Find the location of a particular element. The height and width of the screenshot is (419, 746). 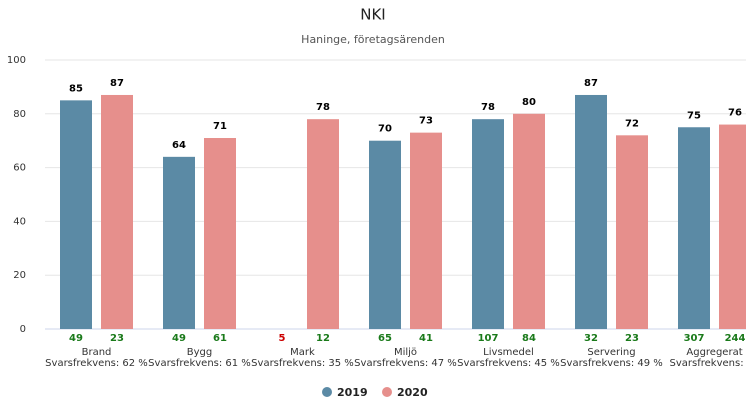

y-tick-label: 20 is located at coordinates (19, 275).